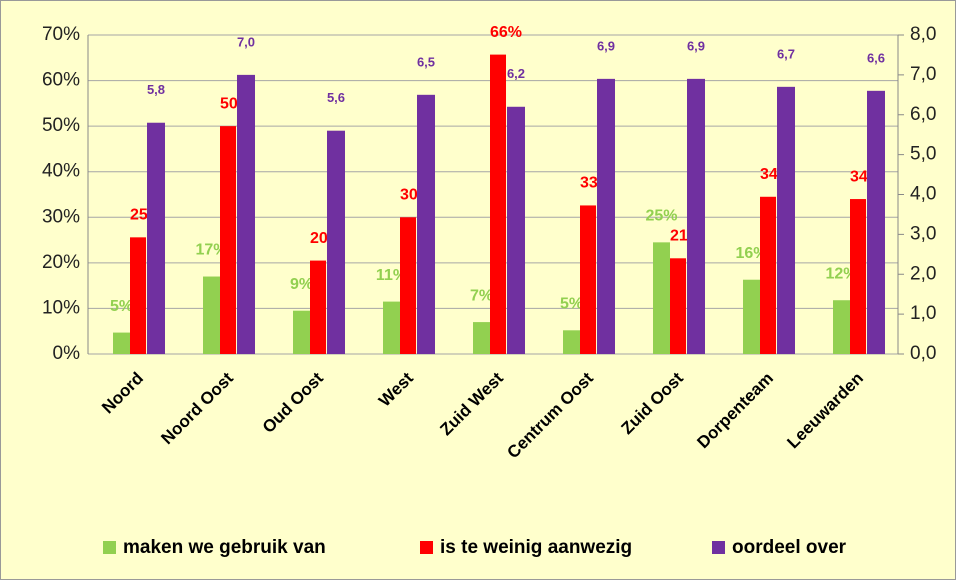 This screenshot has width=957, height=581. I want to click on y2-tick-label: 2,0, so click(923, 273).